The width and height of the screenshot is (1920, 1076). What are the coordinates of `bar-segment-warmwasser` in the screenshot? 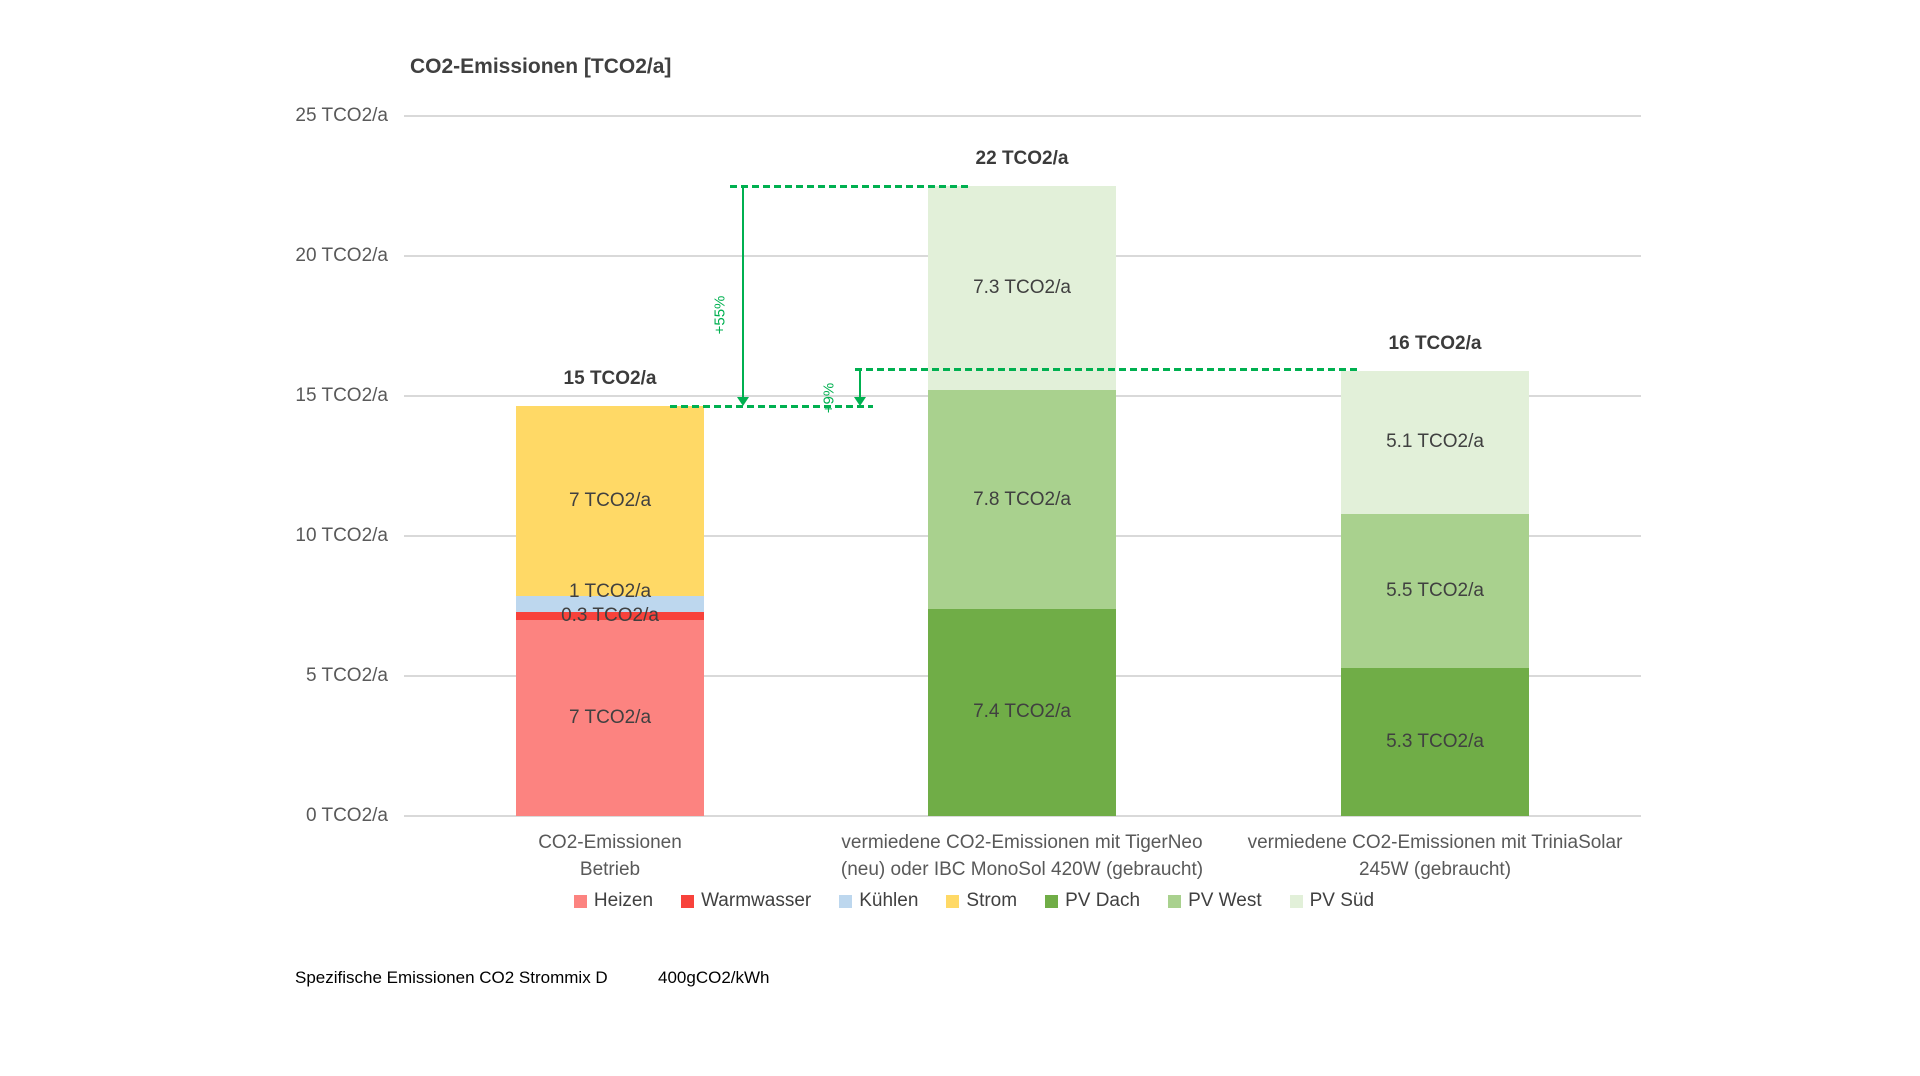 It's located at (610, 615).